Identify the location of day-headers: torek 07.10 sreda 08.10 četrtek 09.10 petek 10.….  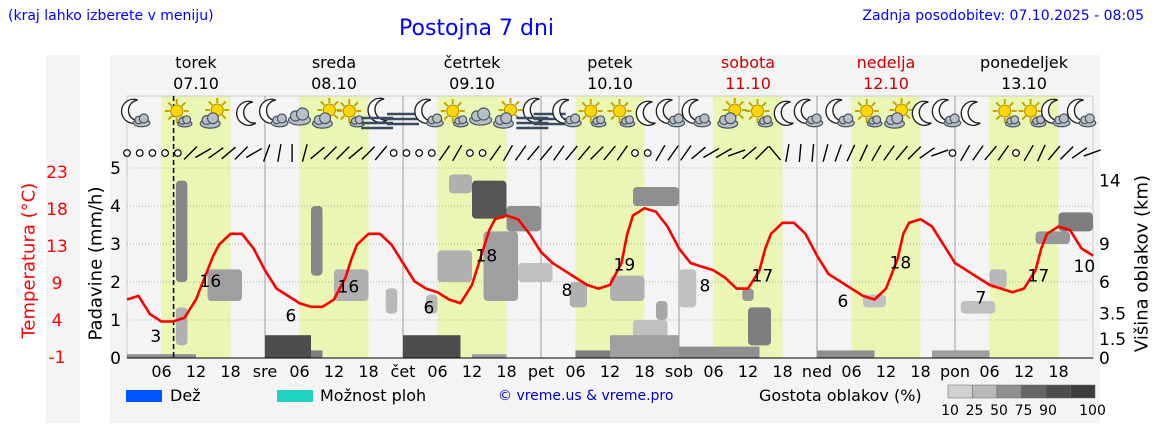
(621, 73).